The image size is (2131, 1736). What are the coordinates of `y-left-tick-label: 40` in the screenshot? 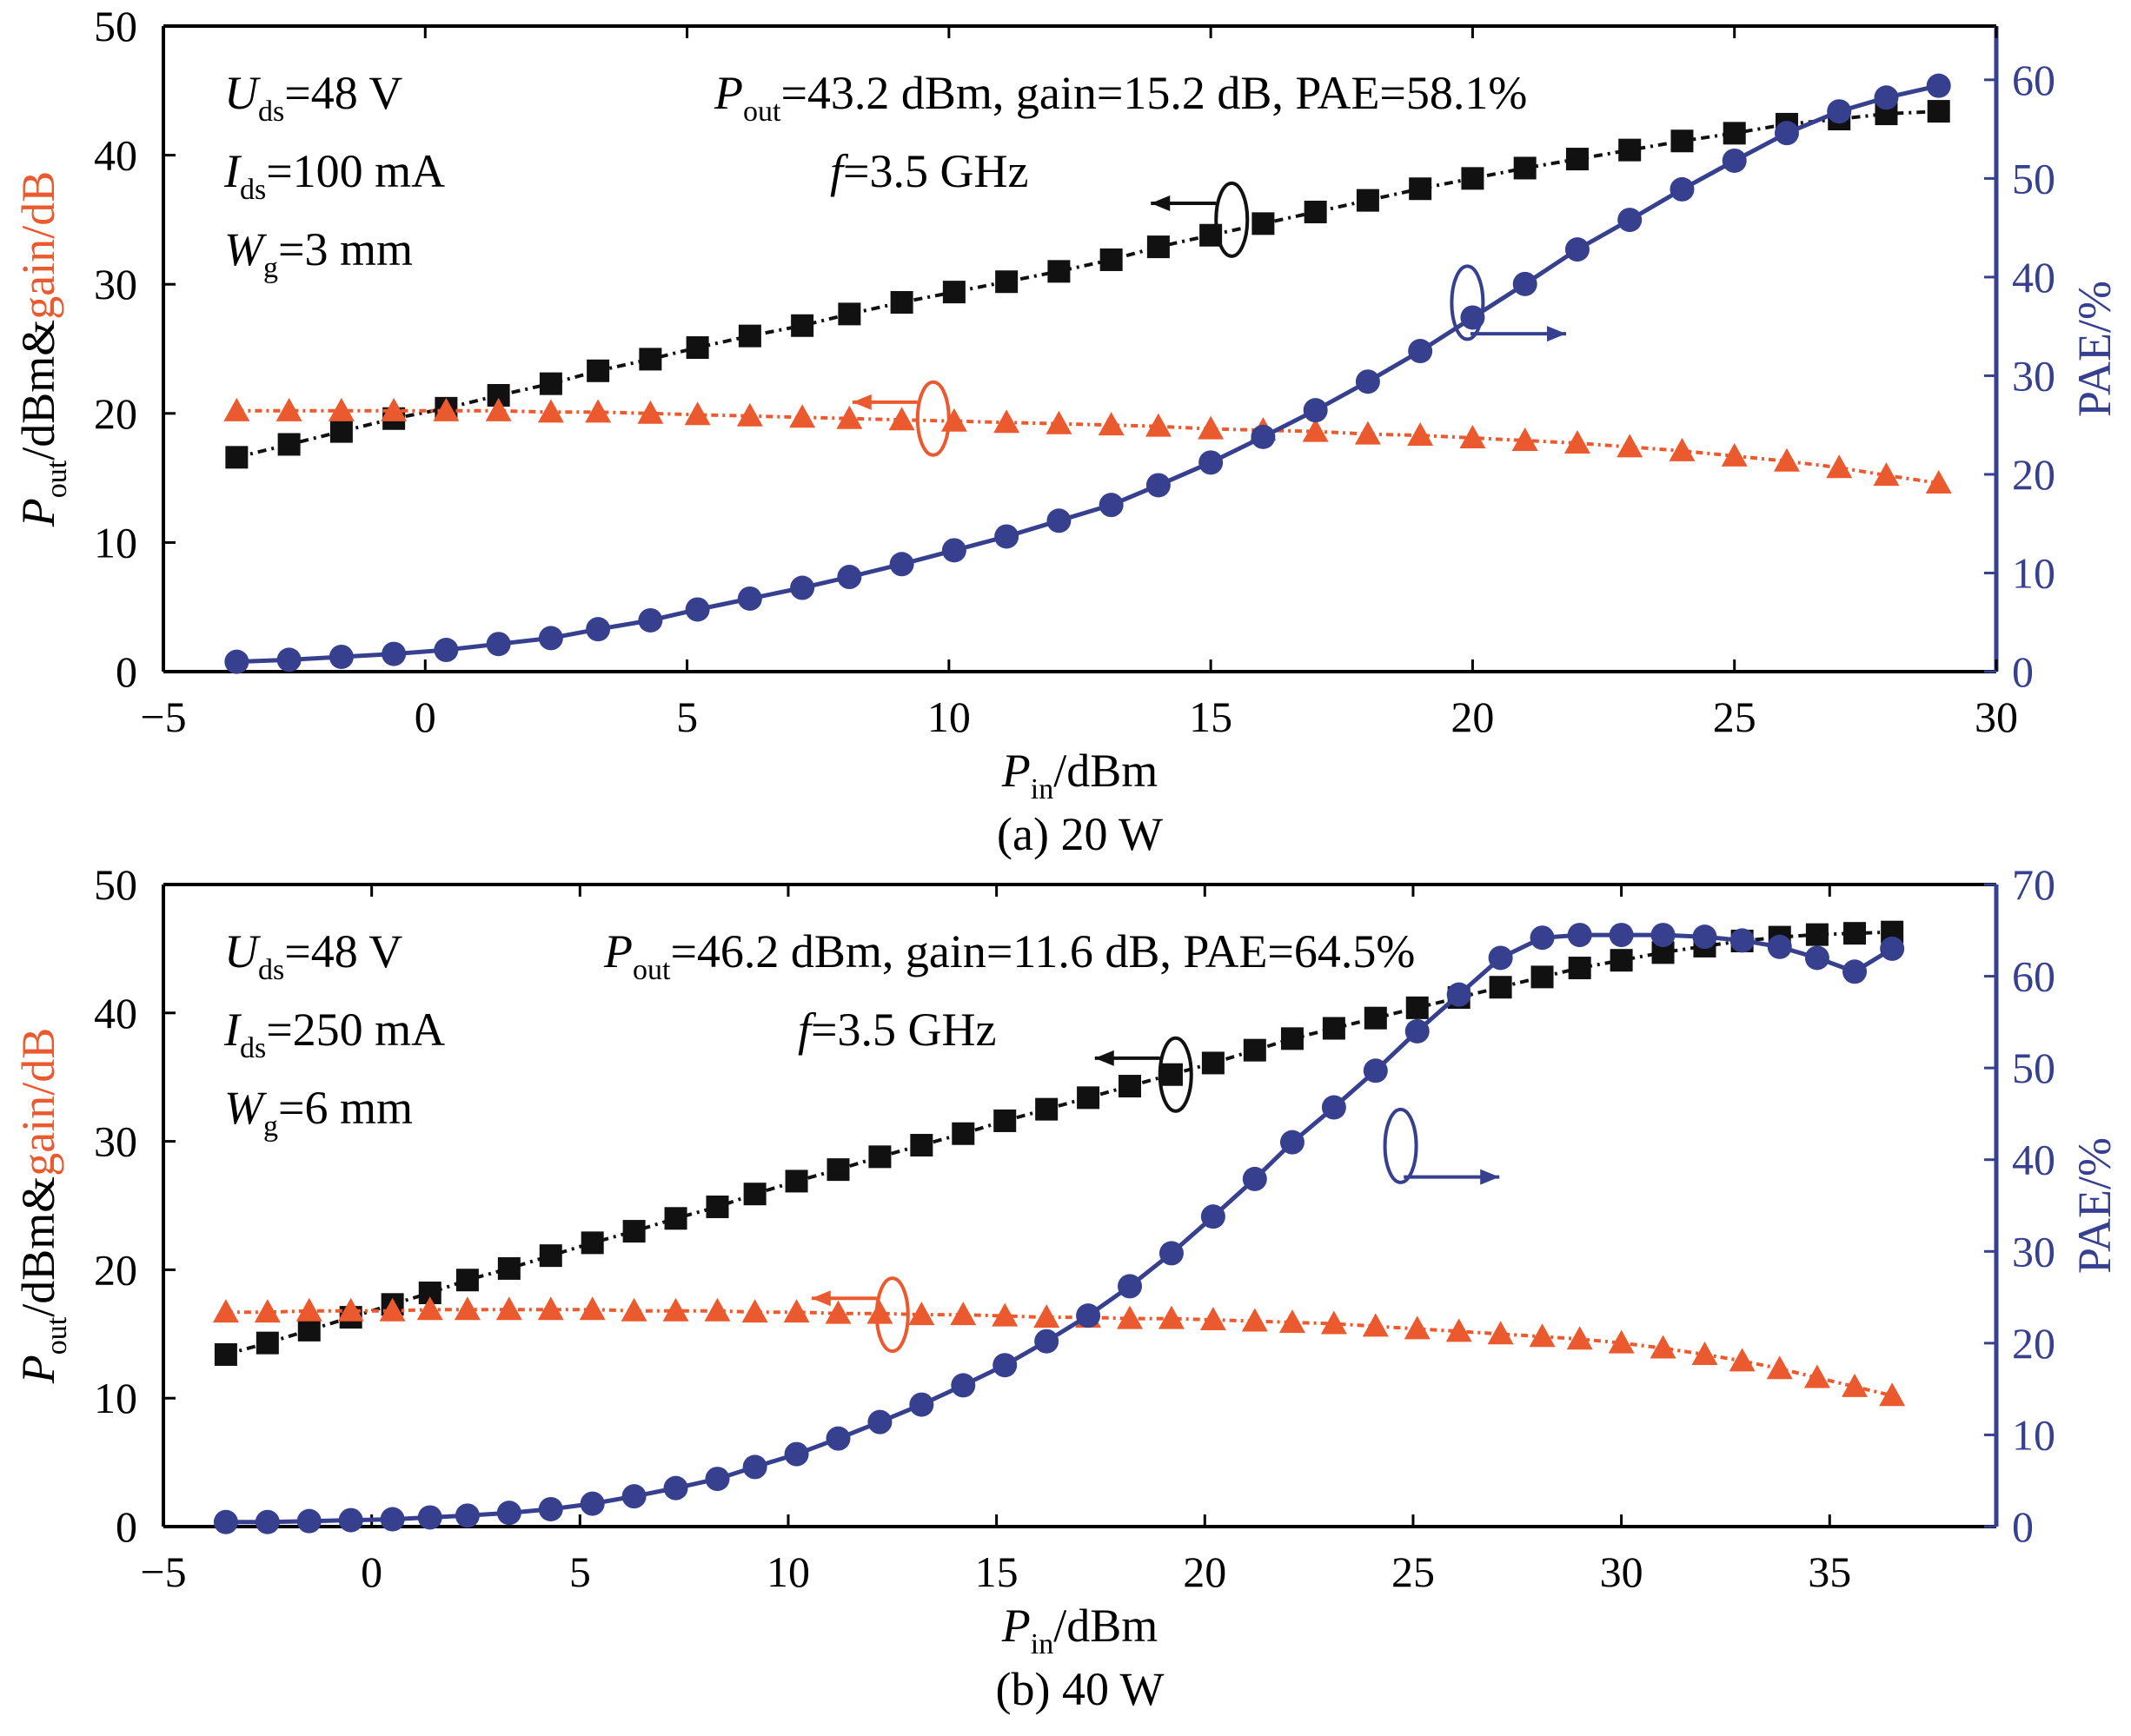 It's located at (116, 155).